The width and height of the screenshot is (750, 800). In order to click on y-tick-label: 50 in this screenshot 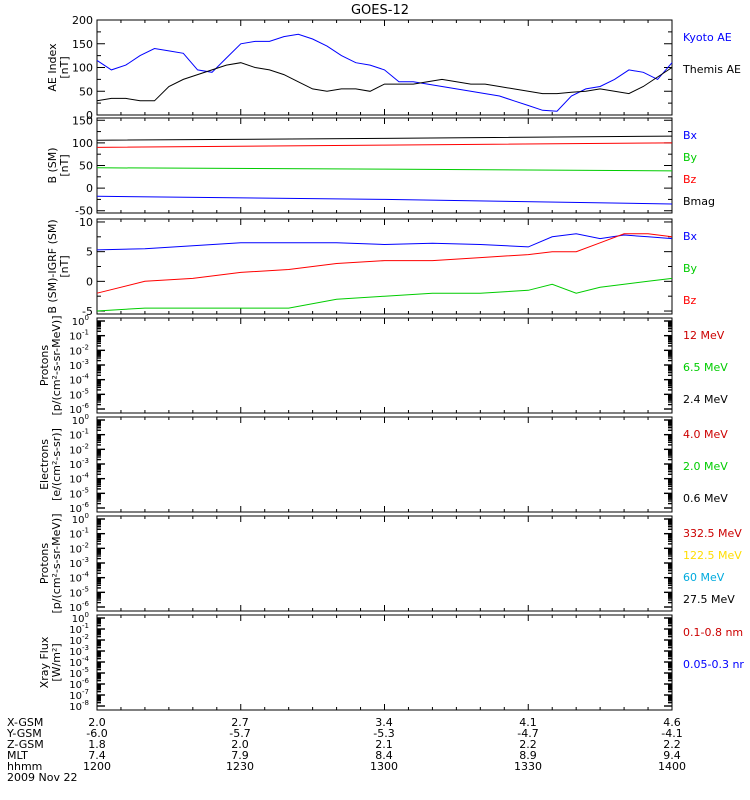, I will do `click(86, 91)`.